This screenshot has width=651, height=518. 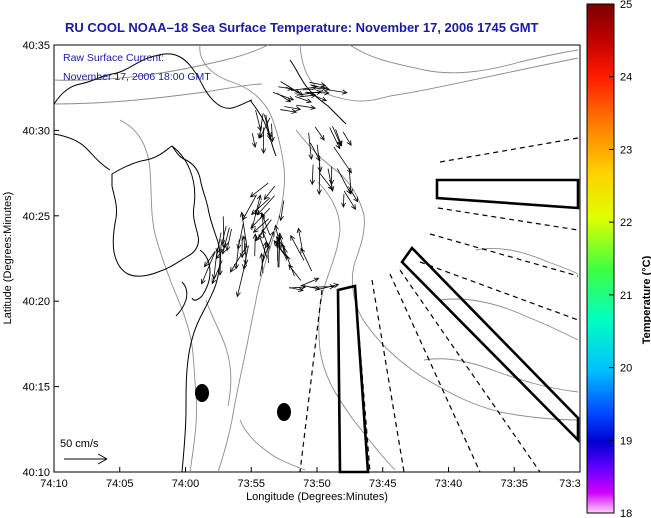 I want to click on scale-arrow, so click(x=86, y=459).